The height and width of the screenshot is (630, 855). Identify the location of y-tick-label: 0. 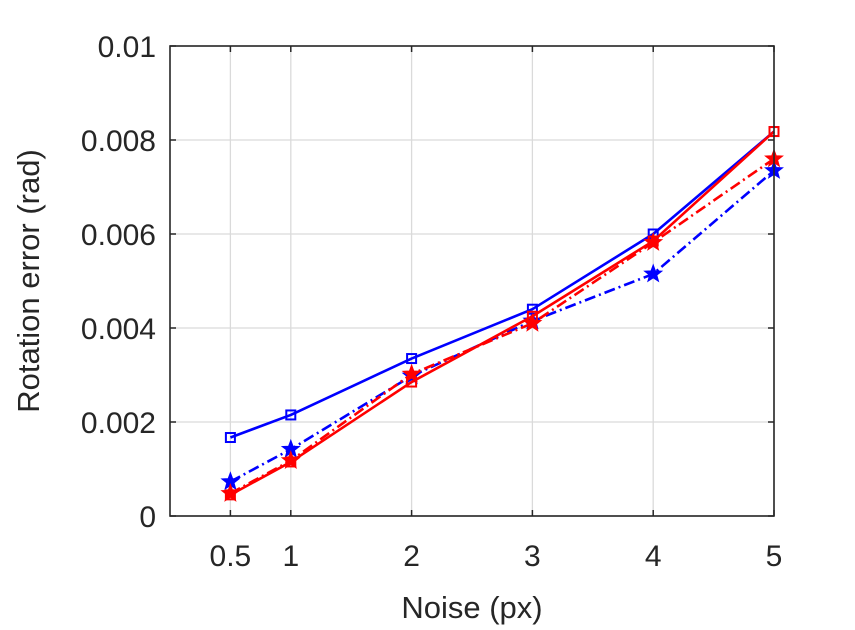
(147, 517).